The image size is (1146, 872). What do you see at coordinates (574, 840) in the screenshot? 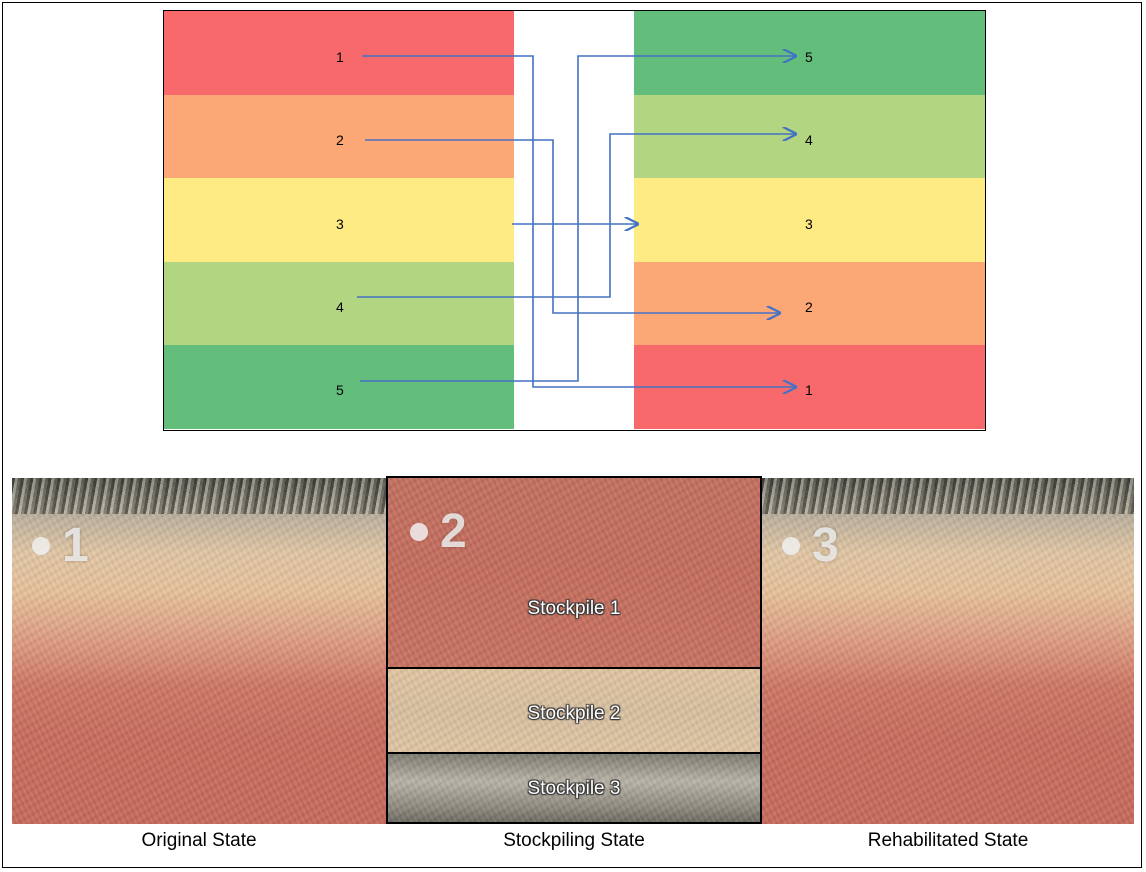
I see `stockpiling-state-caption: Stockpiling State` at bounding box center [574, 840].